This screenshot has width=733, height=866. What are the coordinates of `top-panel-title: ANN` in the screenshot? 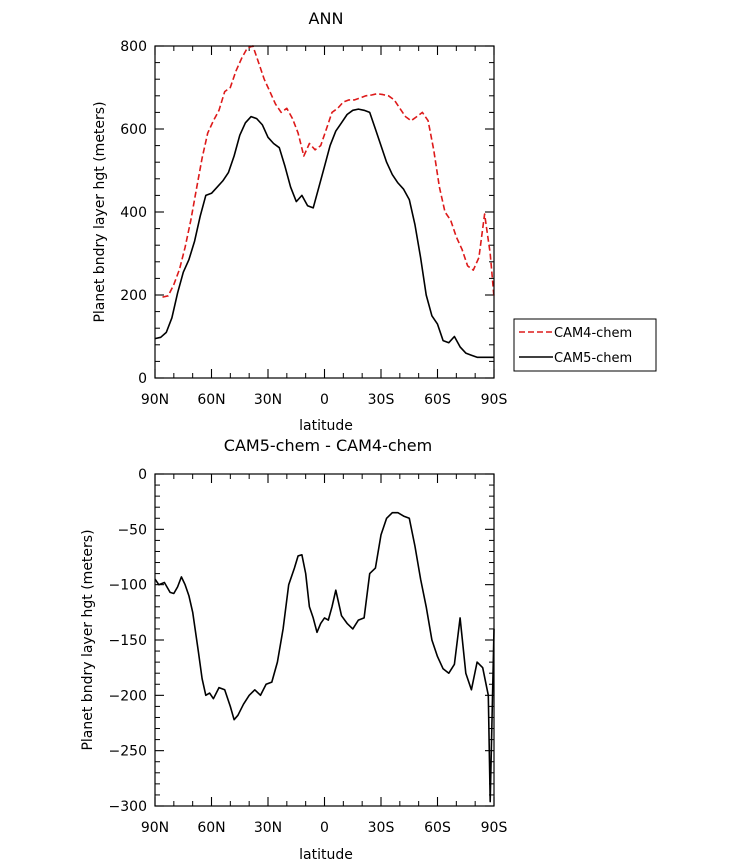 It's located at (326, 18).